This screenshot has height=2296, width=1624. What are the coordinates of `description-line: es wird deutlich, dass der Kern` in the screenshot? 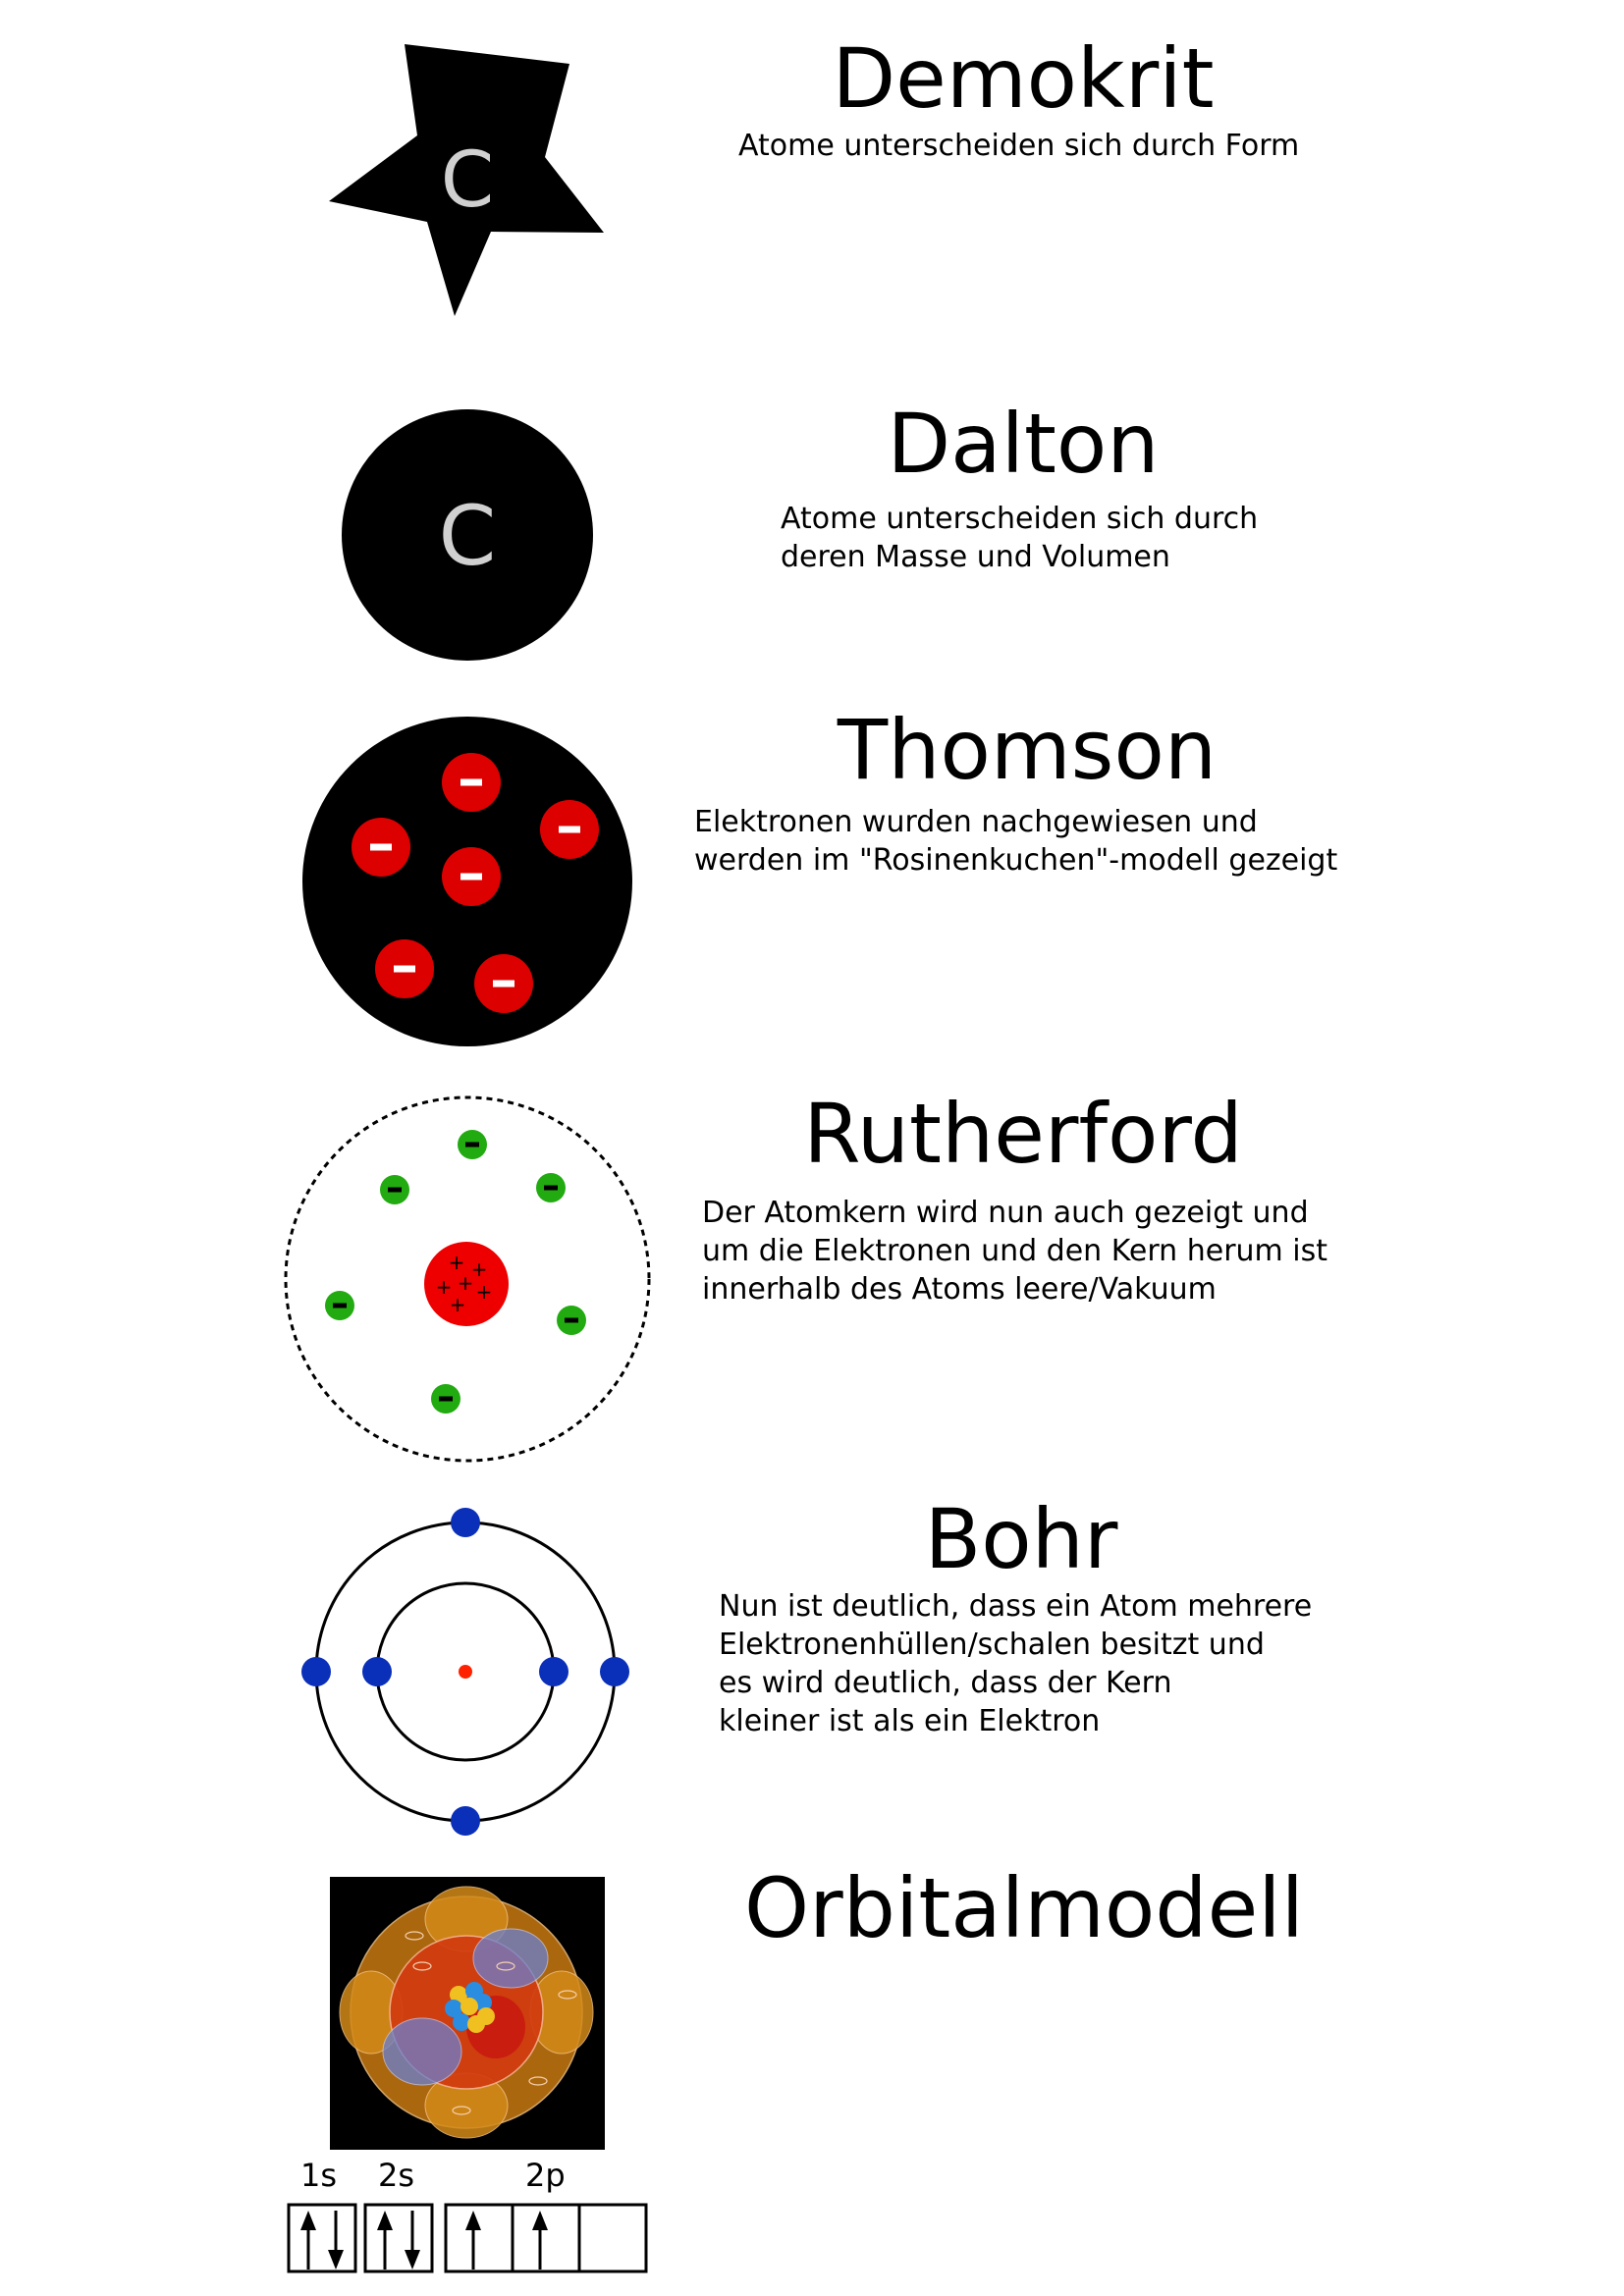 It's located at (945, 1683).